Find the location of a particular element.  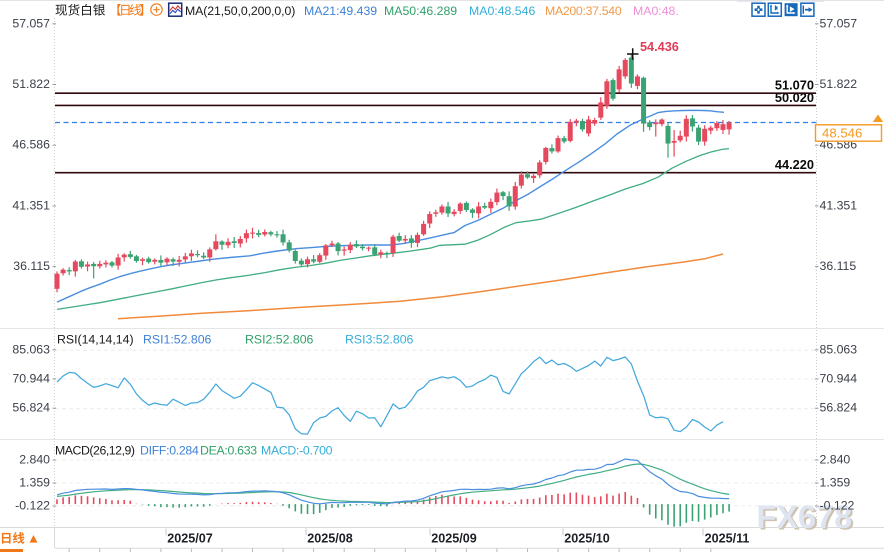

svg-text: 51.070 is located at coordinates (794, 85).